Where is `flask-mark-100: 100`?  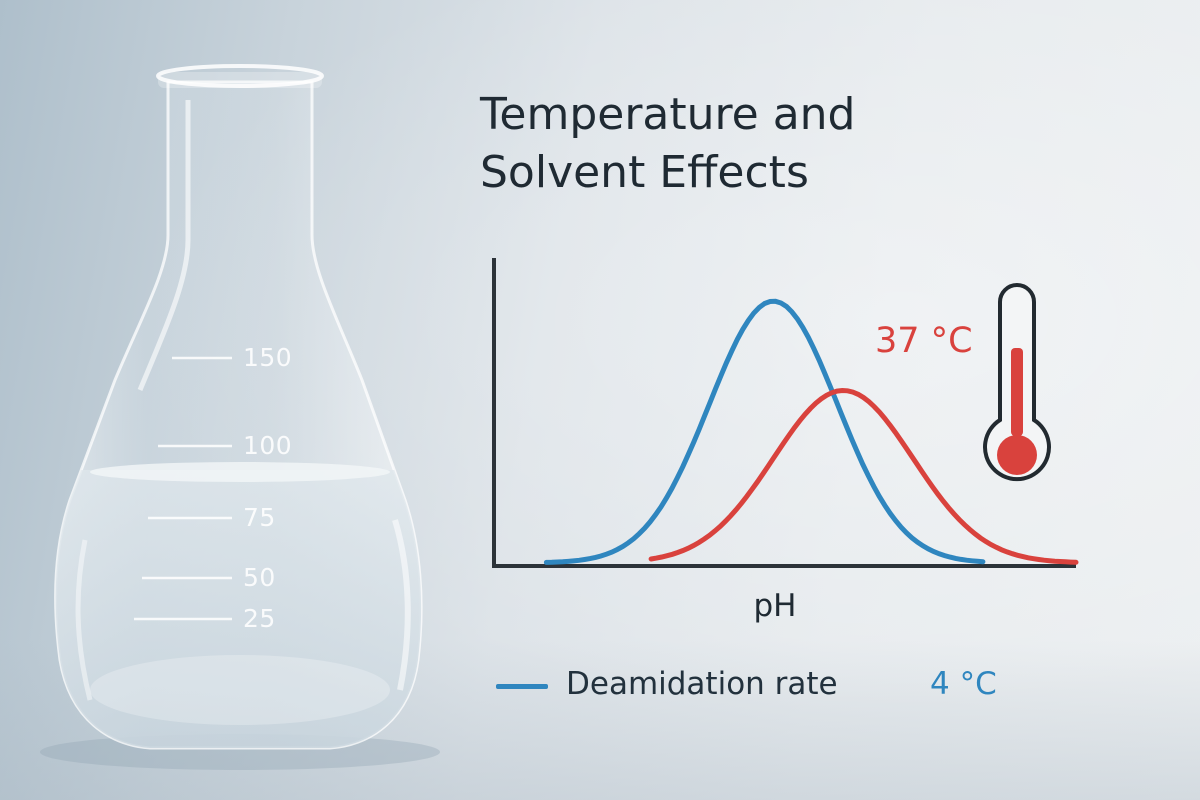
flask-mark-100: 100 is located at coordinates (268, 445).